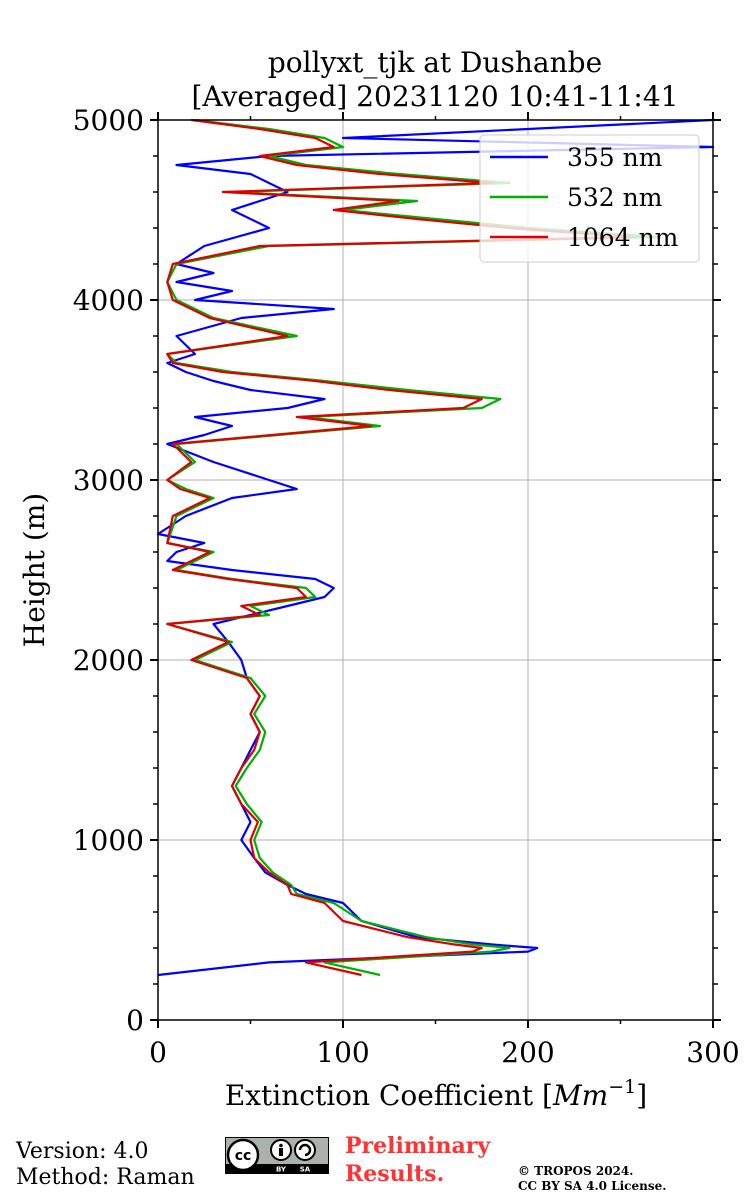 The image size is (750, 1200). I want to click on cc-icon-text: cc, so click(243, 1156).